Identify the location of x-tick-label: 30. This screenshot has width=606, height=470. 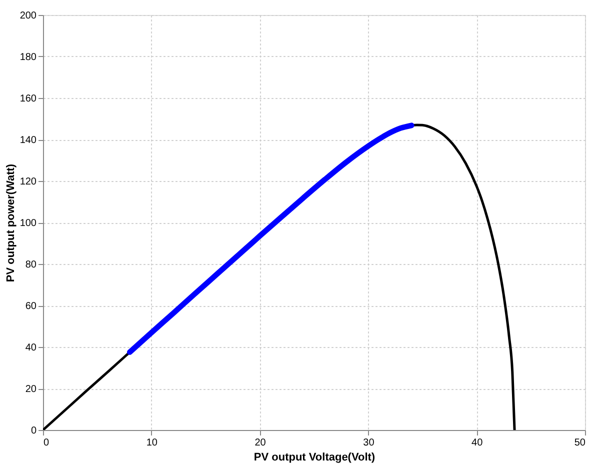
(369, 443).